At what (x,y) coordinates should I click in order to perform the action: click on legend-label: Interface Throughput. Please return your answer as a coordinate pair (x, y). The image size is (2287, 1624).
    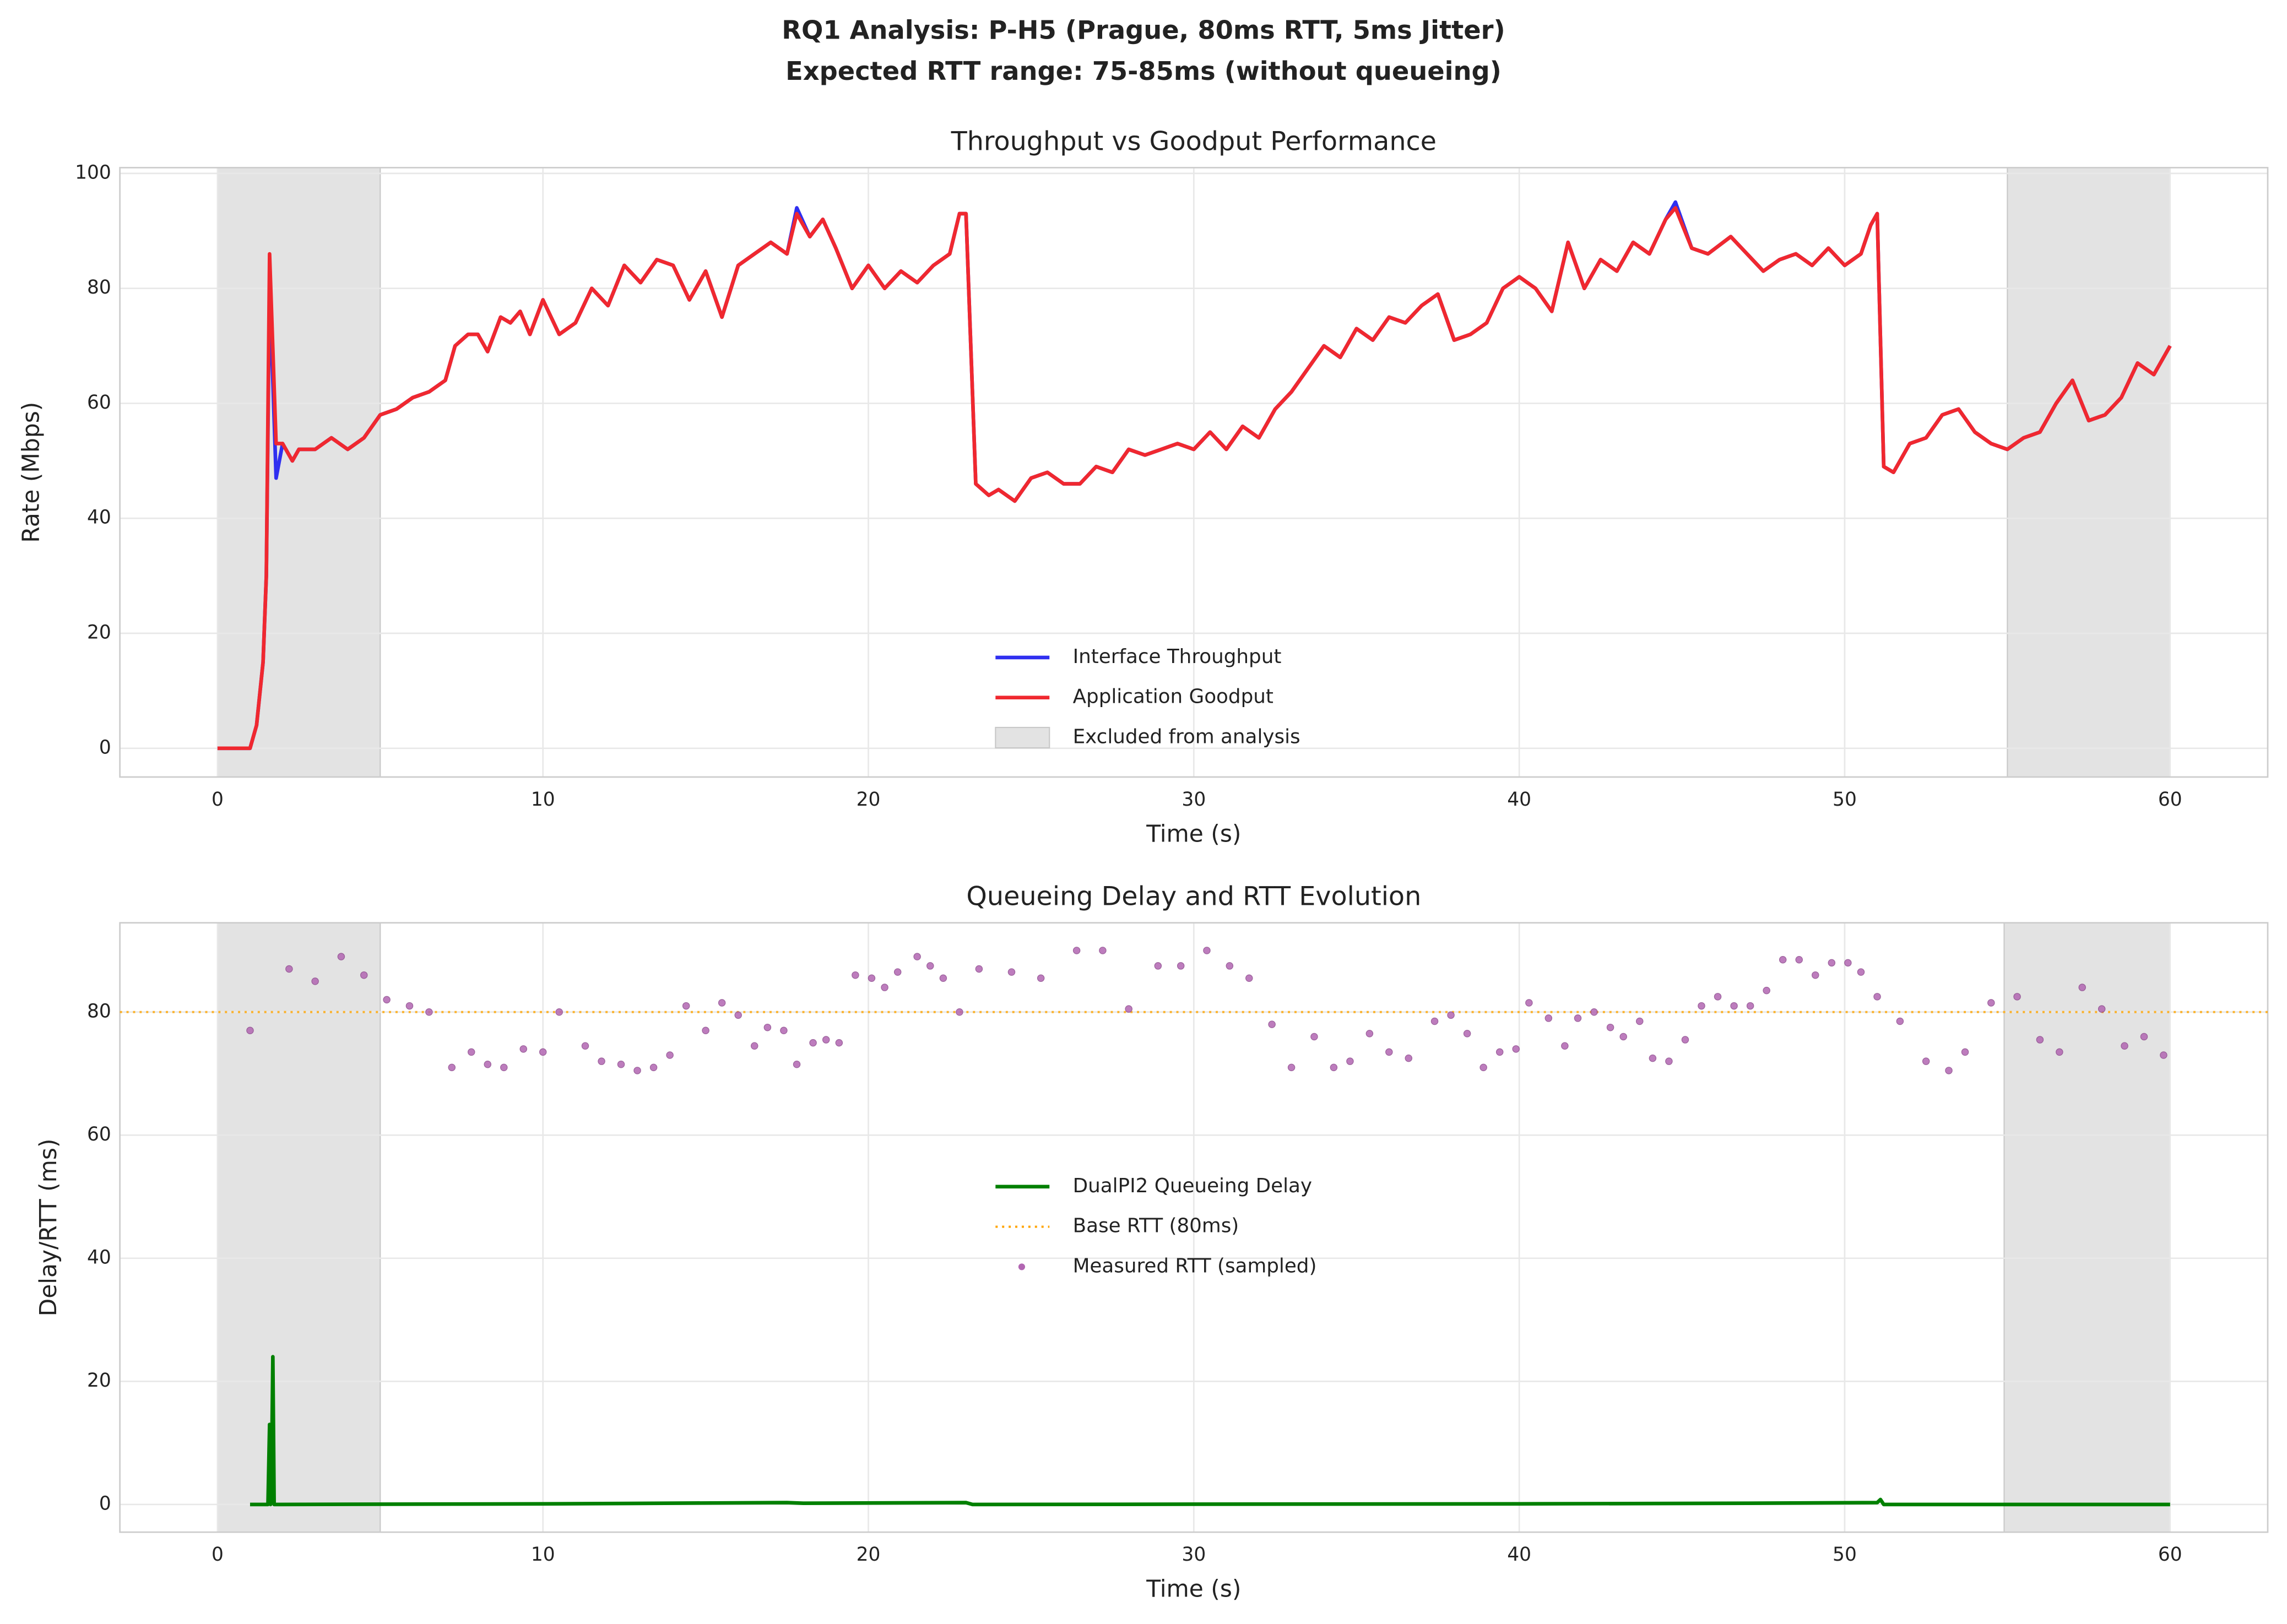
    Looking at the image, I should click on (1177, 656).